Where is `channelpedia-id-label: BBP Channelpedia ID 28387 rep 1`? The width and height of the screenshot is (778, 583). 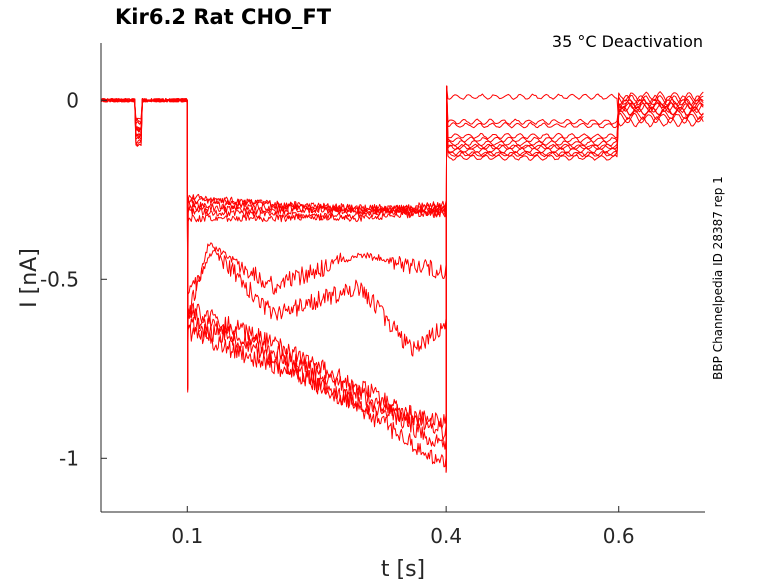
channelpedia-id-label: BBP Channelpedia ID 28387 rep 1 is located at coordinates (718, 278).